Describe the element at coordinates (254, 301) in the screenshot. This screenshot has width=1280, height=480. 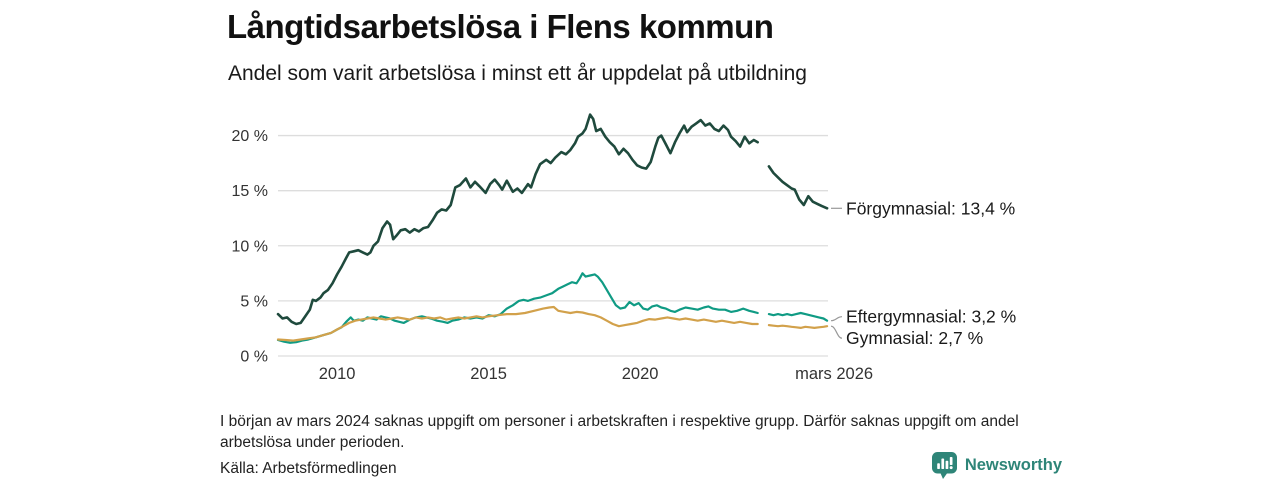
I see `y-axis-tick-label: 5 %` at that location.